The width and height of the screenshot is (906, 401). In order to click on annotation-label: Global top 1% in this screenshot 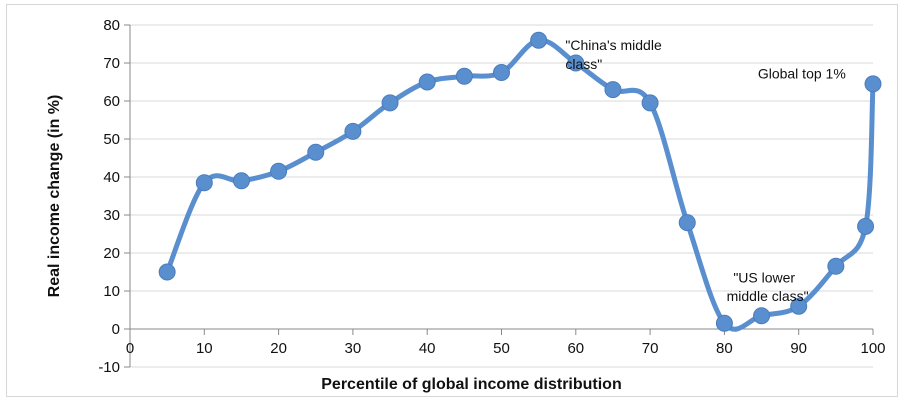, I will do `click(802, 74)`.